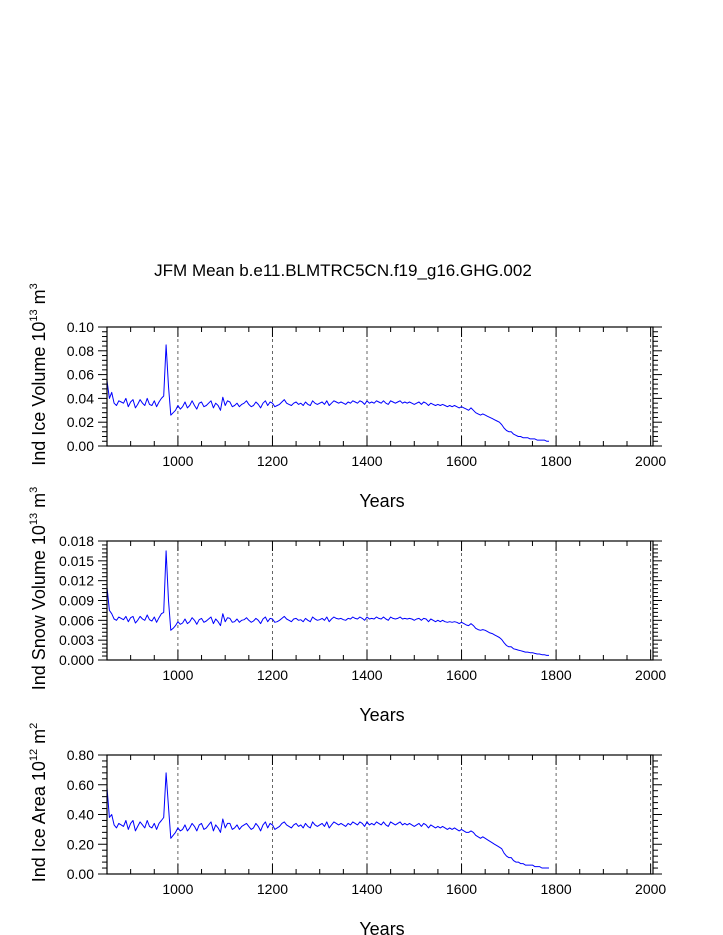 The image size is (723, 935). What do you see at coordinates (39, 394) in the screenshot?
I see `y-label-text: Ind Ice Volume 10` at bounding box center [39, 394].